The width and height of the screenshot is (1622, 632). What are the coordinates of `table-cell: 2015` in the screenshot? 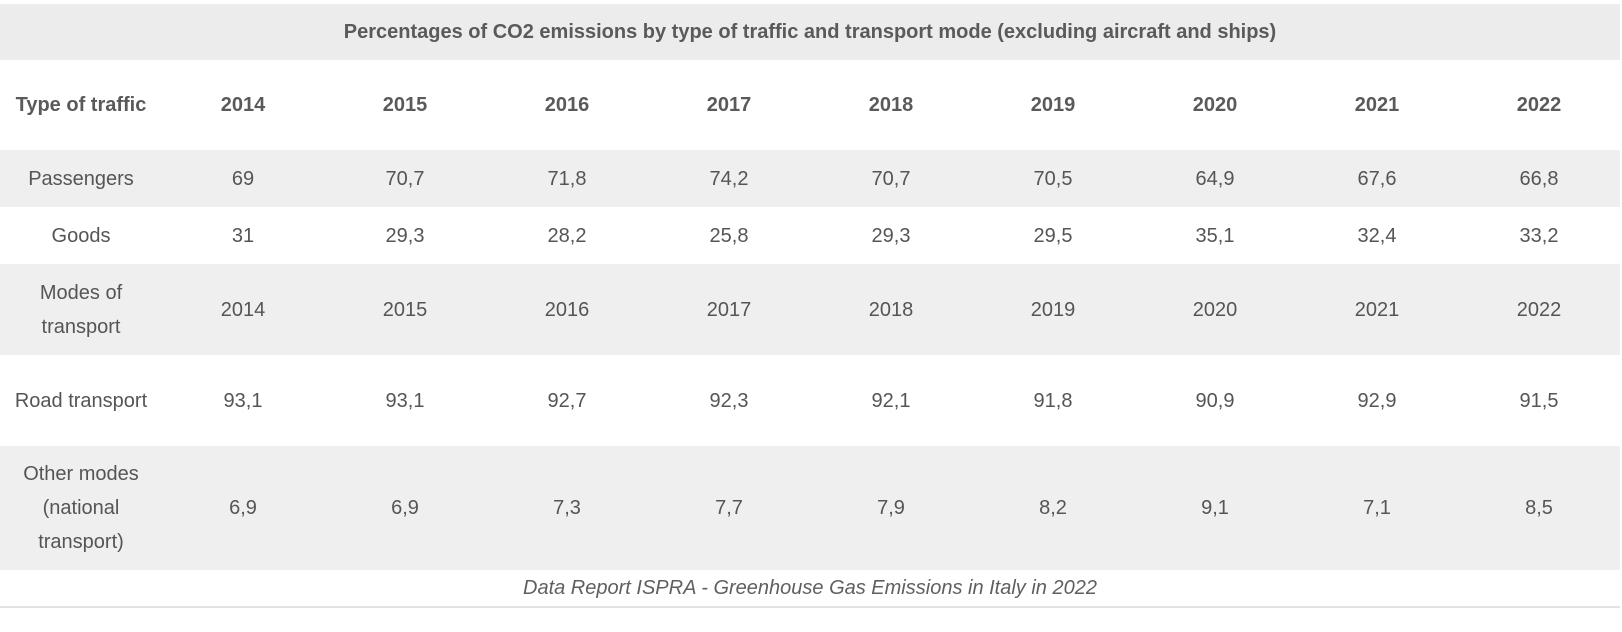 It's located at (405, 309).